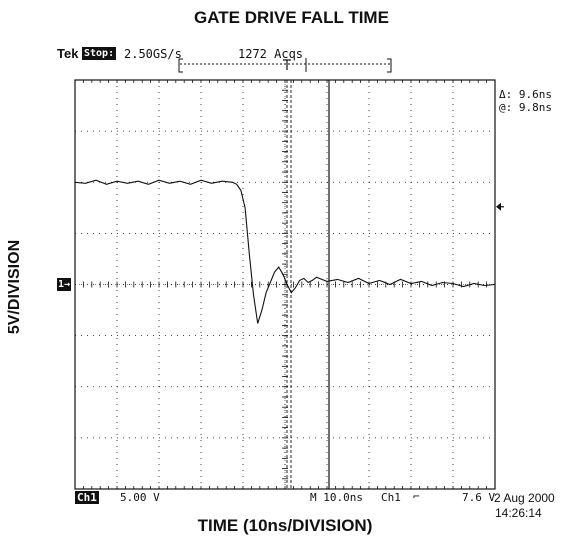  Describe the element at coordinates (308, 284) in the screenshot. I see `cursor-lines` at that location.